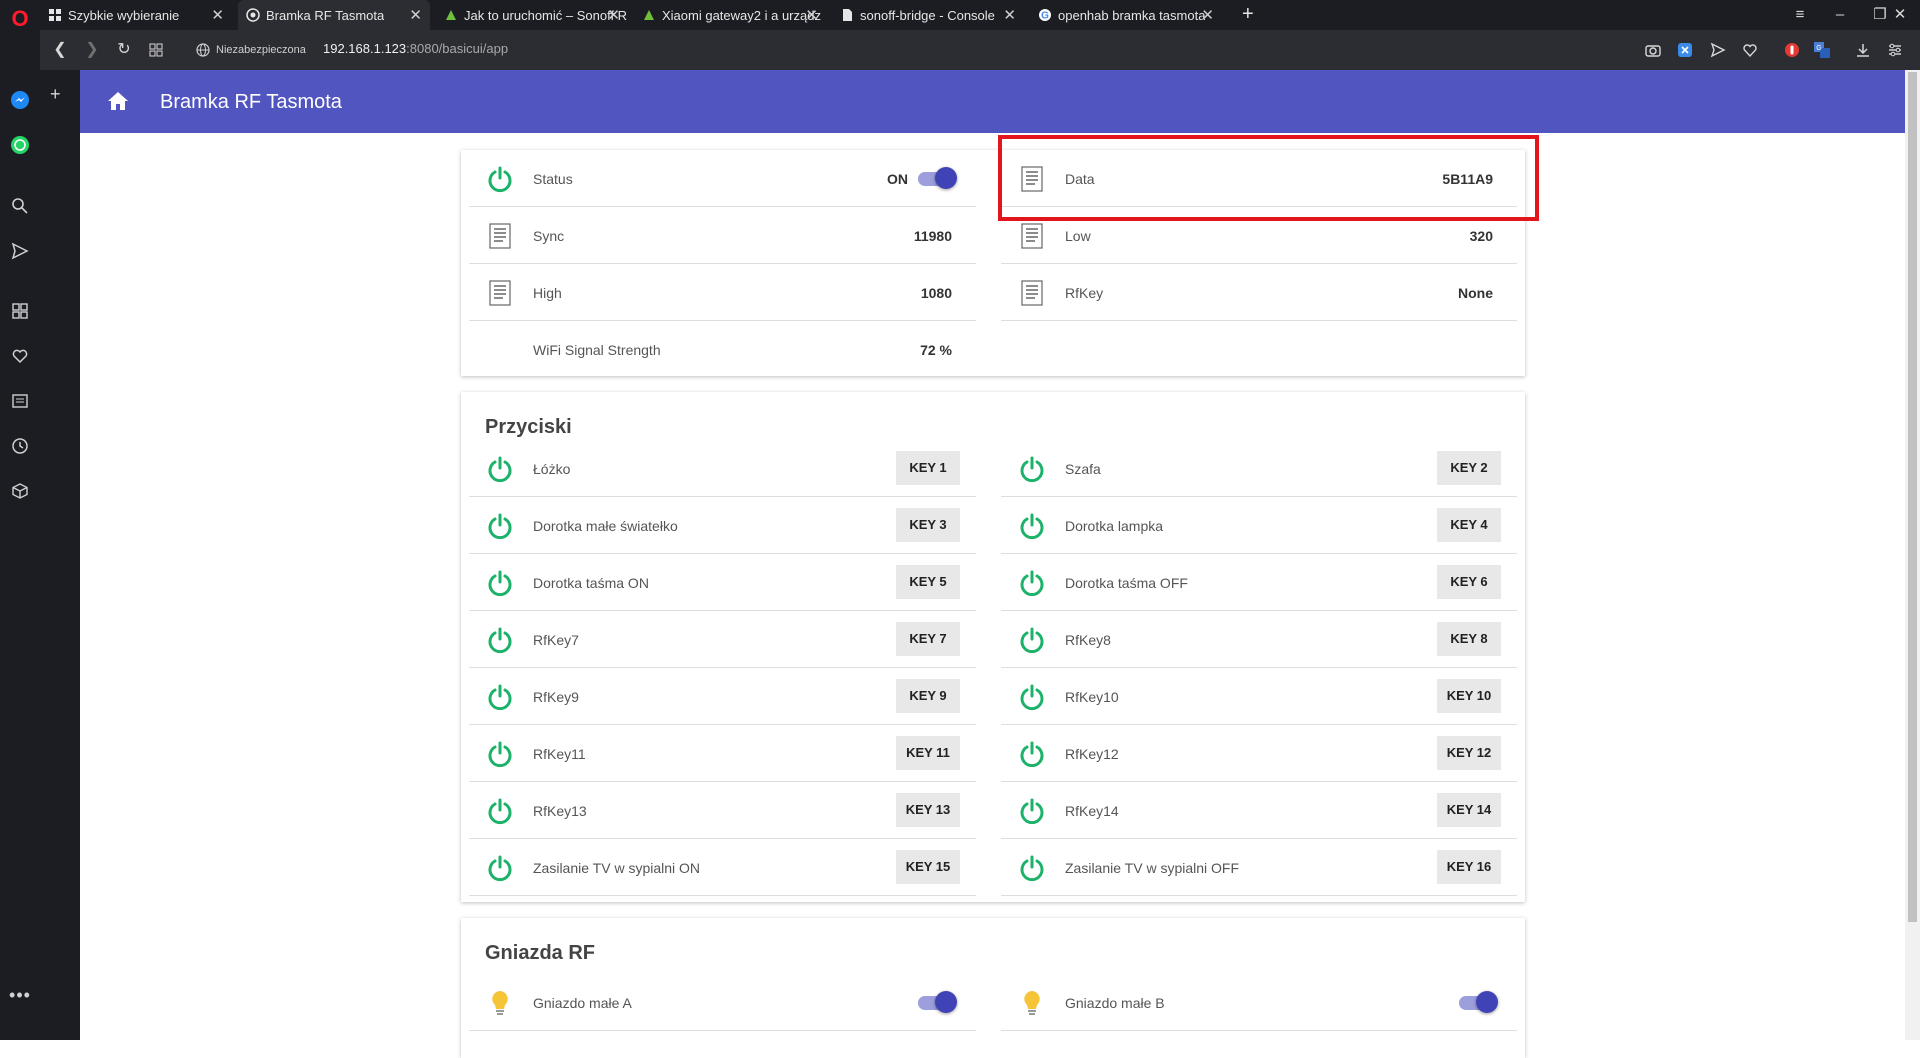 This screenshot has height=1058, width=1920. What do you see at coordinates (20, 356) in the screenshot?
I see `heart-icon` at bounding box center [20, 356].